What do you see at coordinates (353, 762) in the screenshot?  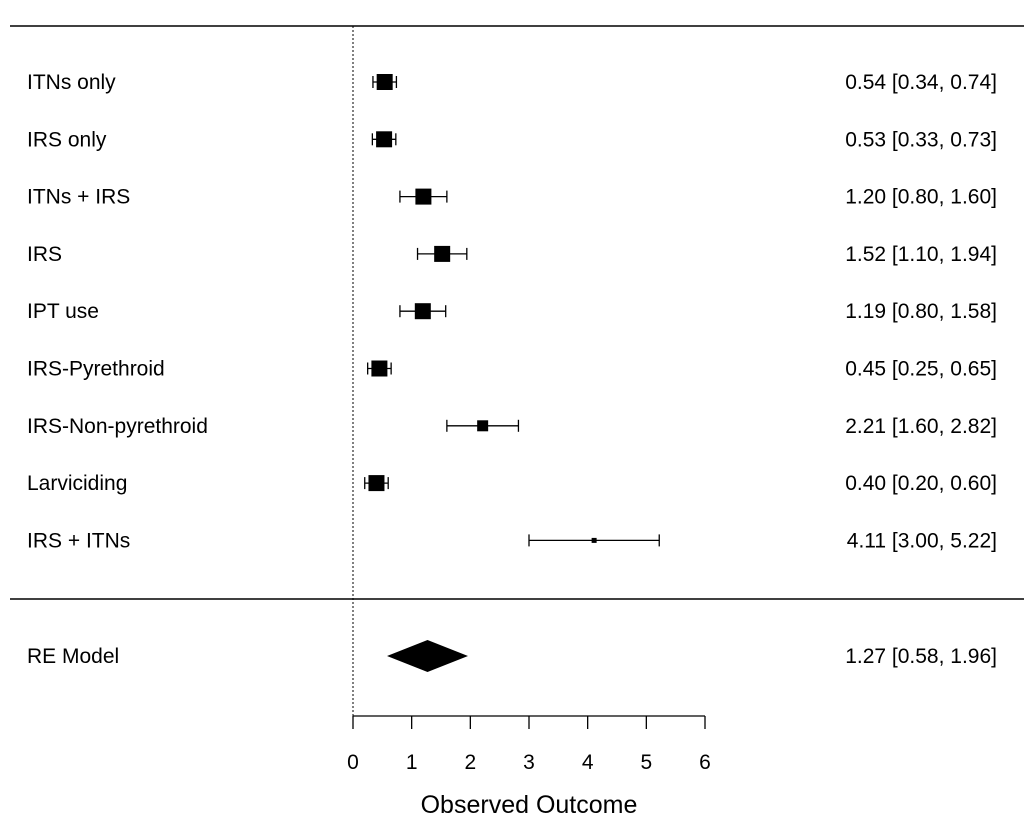 I see `x-tick-label: 0` at bounding box center [353, 762].